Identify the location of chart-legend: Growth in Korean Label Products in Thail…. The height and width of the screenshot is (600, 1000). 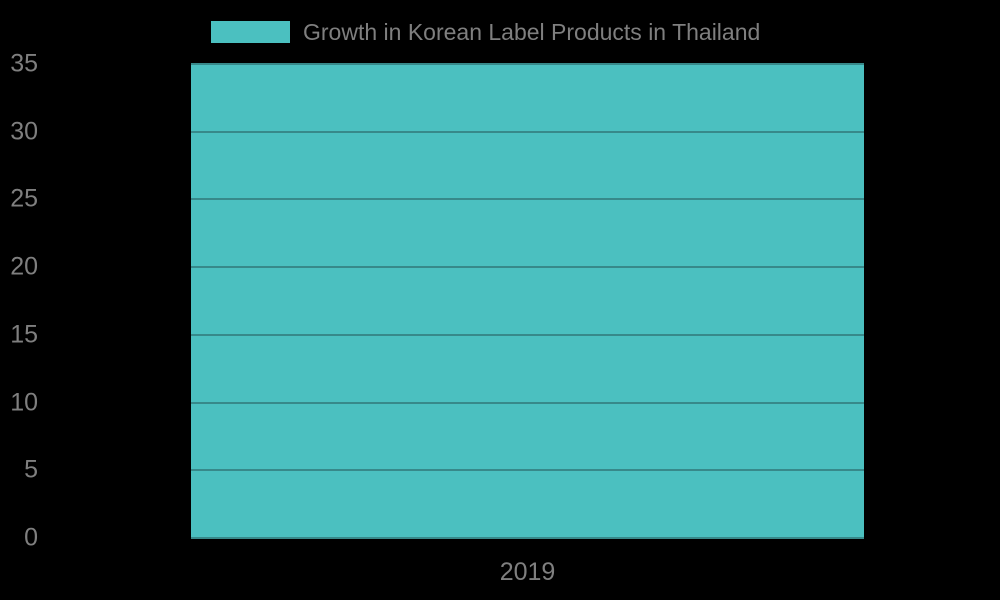
(485, 32).